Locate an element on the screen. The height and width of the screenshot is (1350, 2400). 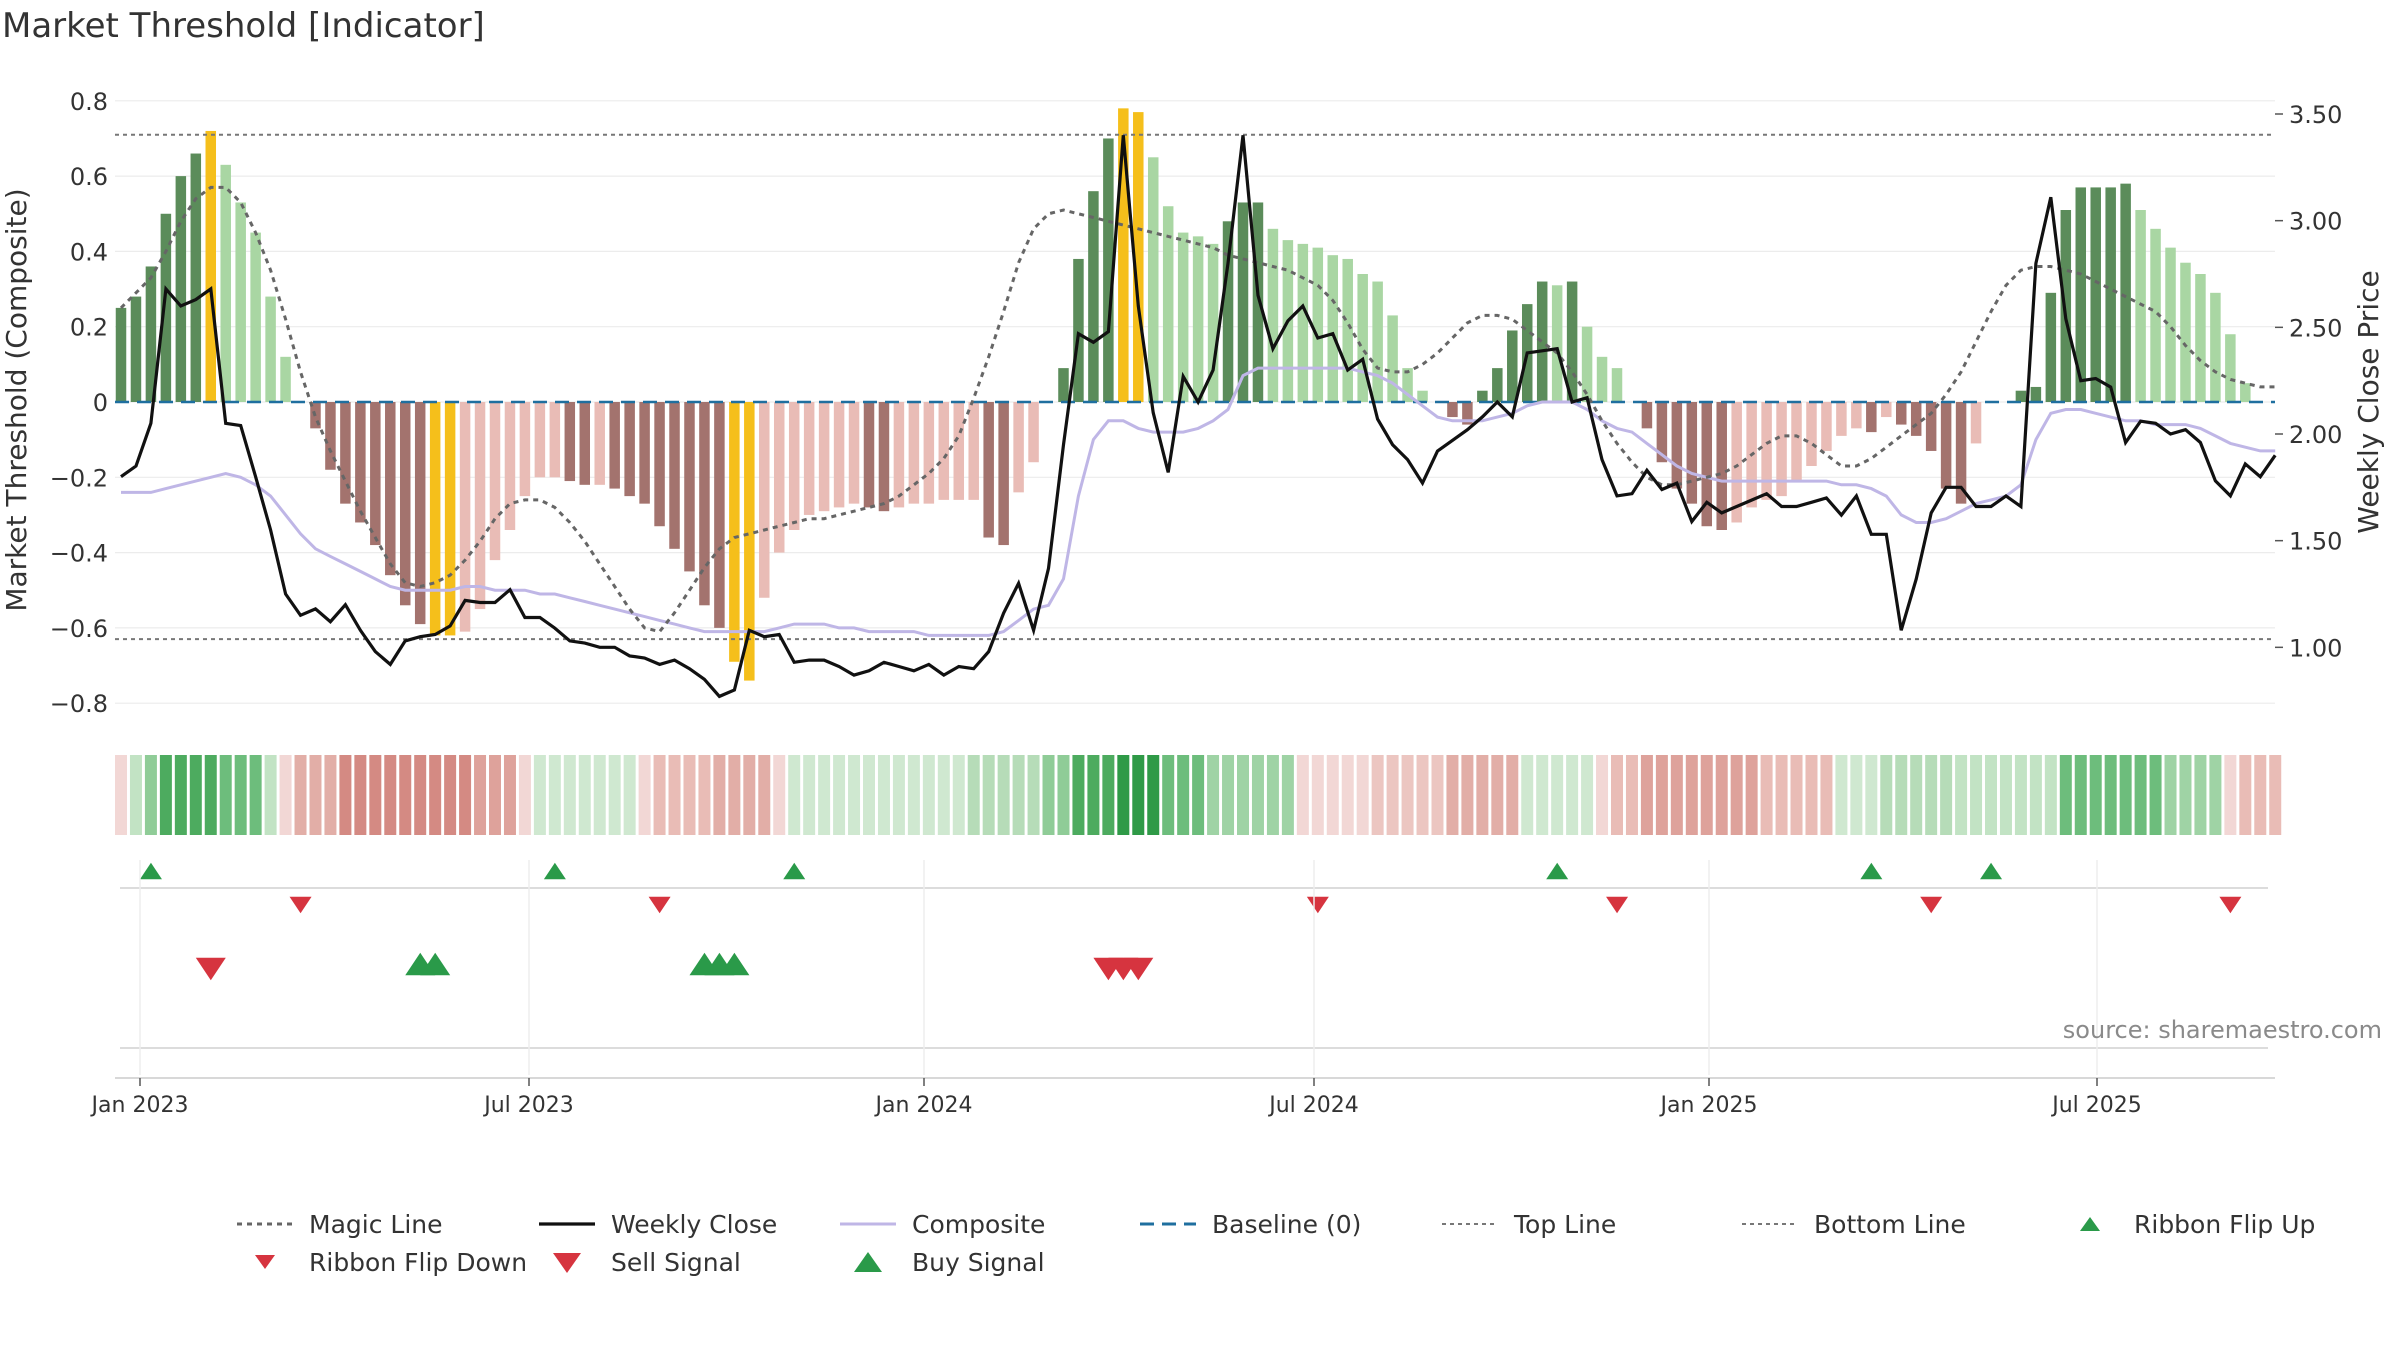
x-tick-label: Jul 2024 is located at coordinates (1313, 1105).